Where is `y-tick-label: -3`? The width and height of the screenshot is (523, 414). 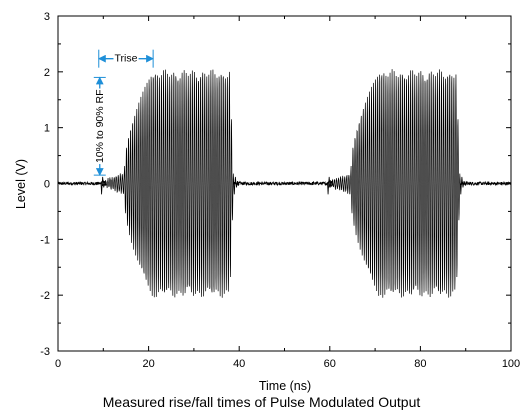 y-tick-label: -3 is located at coordinates (45, 352).